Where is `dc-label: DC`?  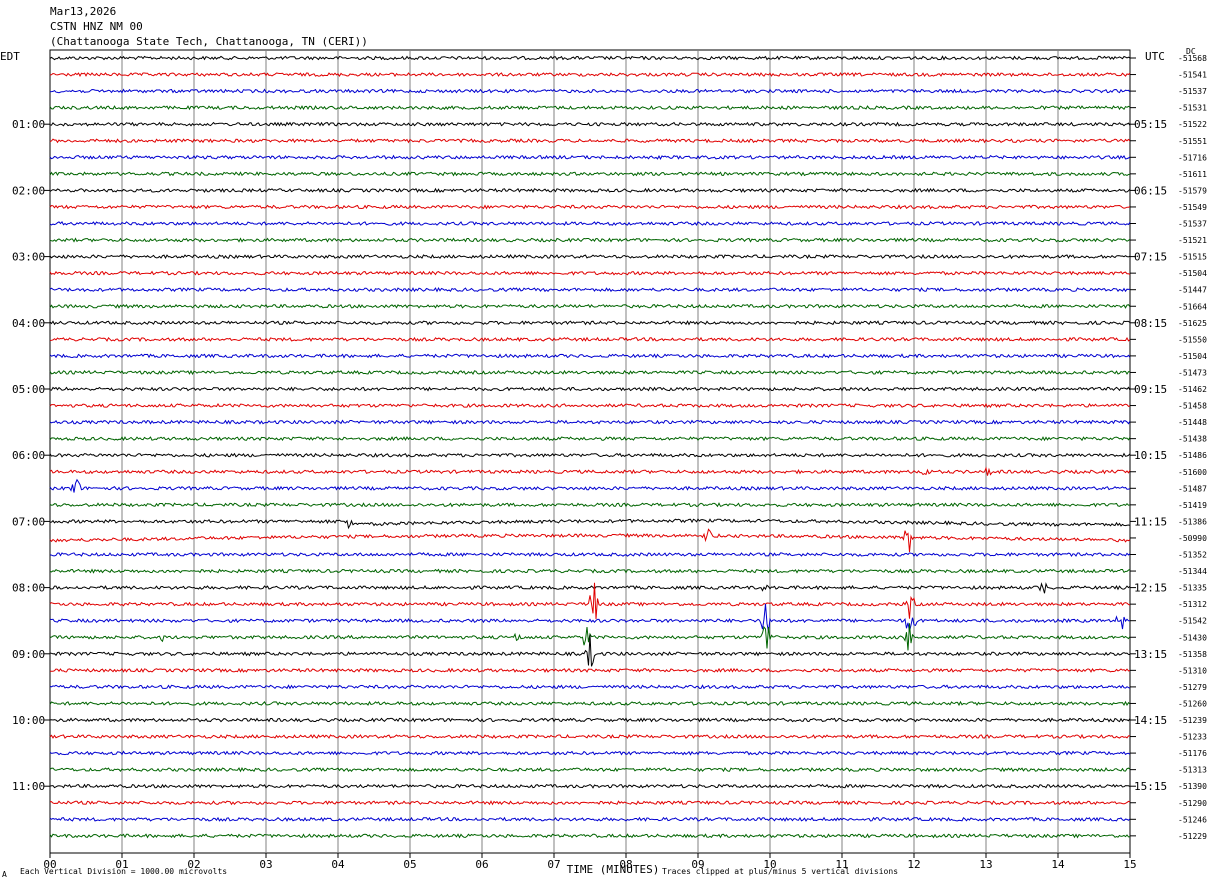 dc-label: DC is located at coordinates (1191, 51).